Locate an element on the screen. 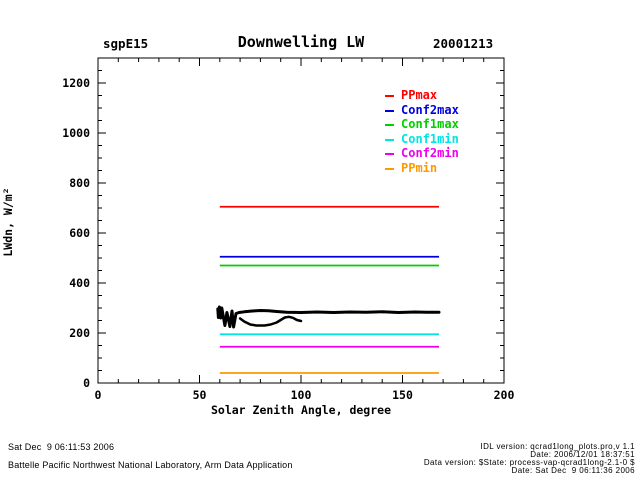  plot-title: Downwelling LW is located at coordinates (301, 42).